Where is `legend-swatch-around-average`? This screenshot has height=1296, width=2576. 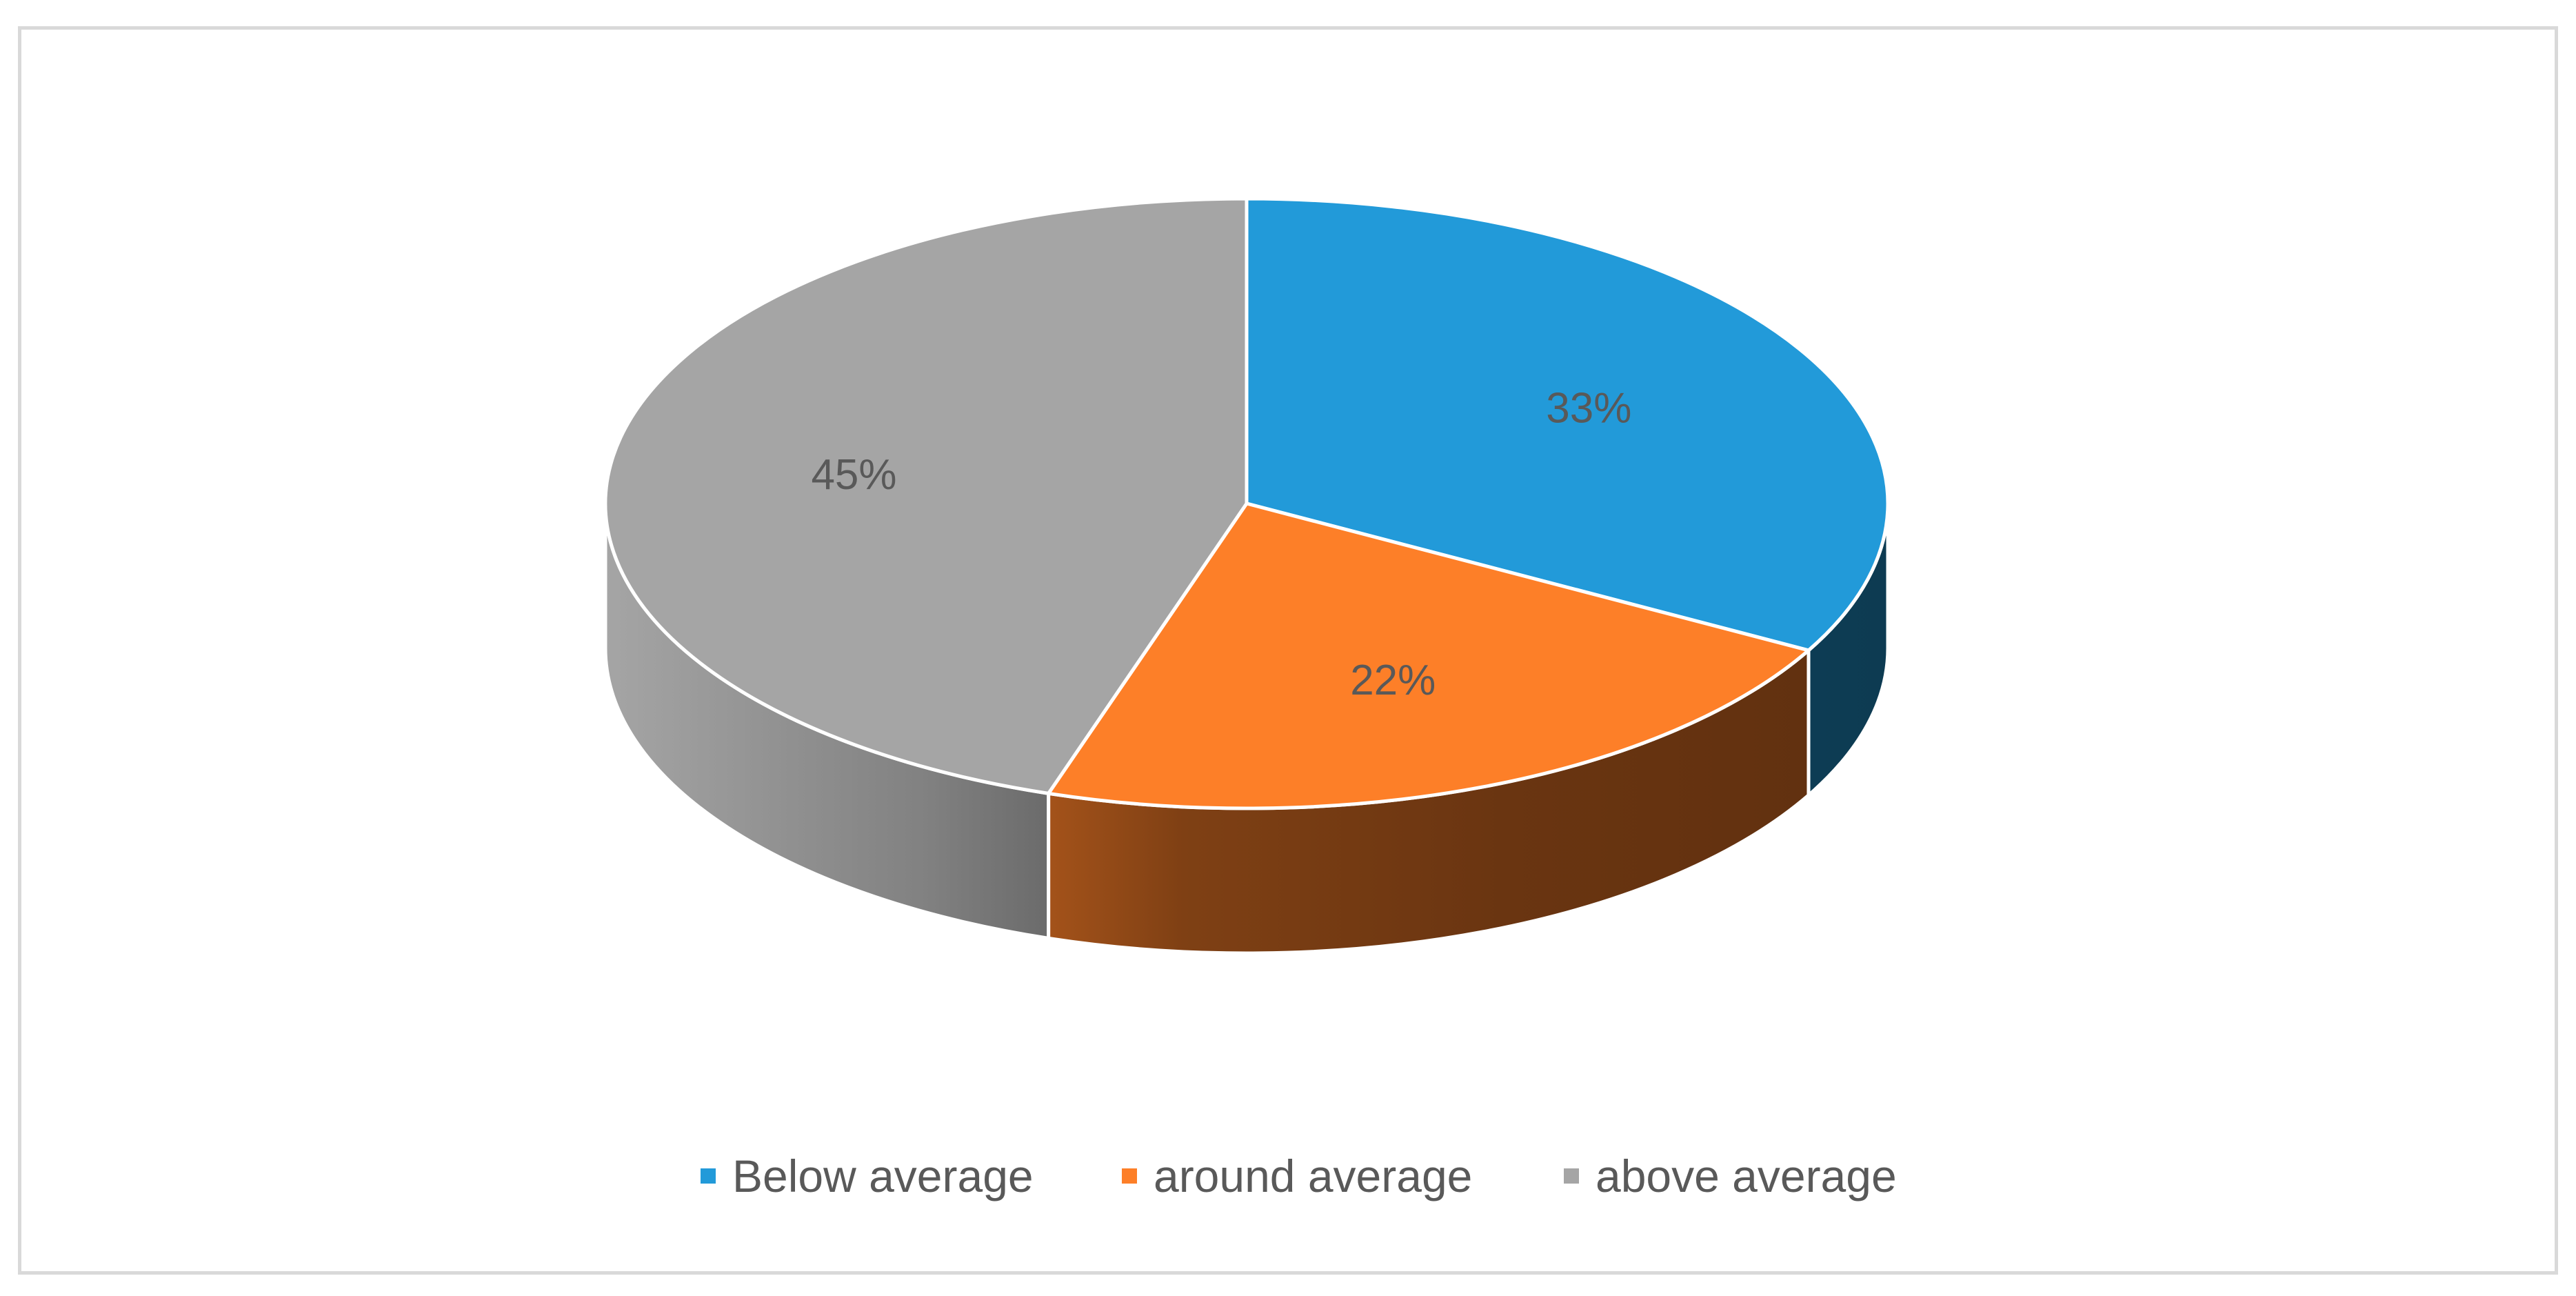 legend-swatch-around-average is located at coordinates (1129, 1176).